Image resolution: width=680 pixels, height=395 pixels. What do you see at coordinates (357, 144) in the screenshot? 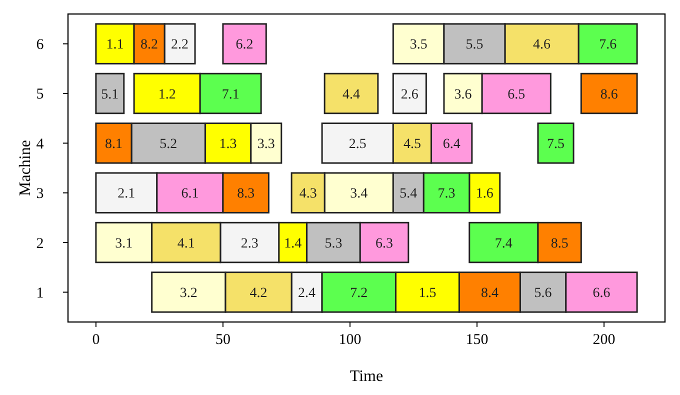
I see `annotation: 2.5` at bounding box center [357, 144].